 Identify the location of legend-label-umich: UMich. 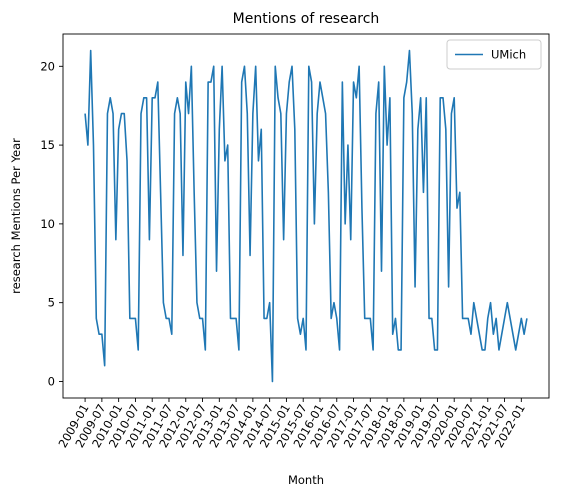
(508, 55).